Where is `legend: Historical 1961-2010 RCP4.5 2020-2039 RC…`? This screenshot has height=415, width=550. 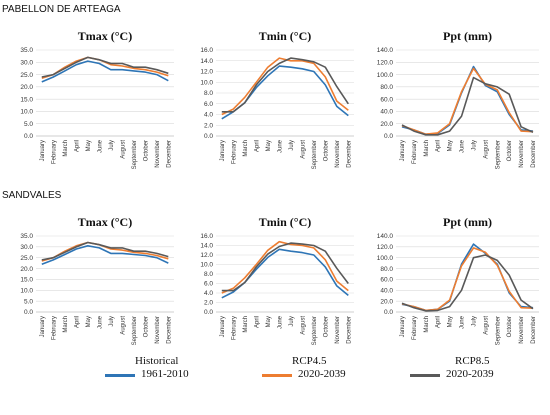
legend: Historical 1961-2010 RCP4.5 2020-2039 RC… is located at coordinates (275, 385).